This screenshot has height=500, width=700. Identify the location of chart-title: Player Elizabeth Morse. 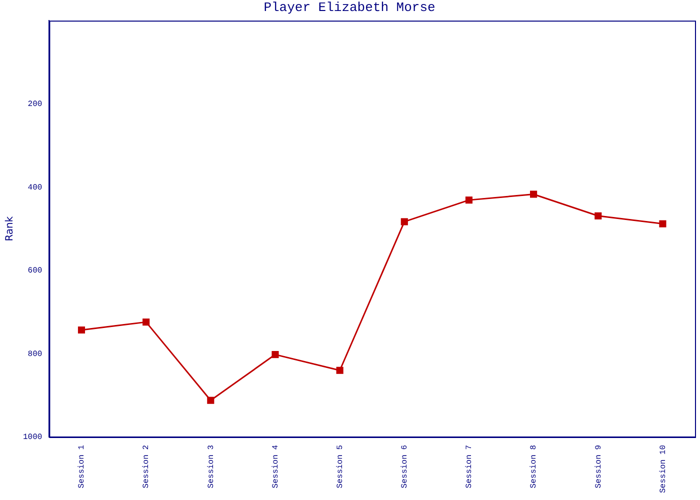
(350, 8).